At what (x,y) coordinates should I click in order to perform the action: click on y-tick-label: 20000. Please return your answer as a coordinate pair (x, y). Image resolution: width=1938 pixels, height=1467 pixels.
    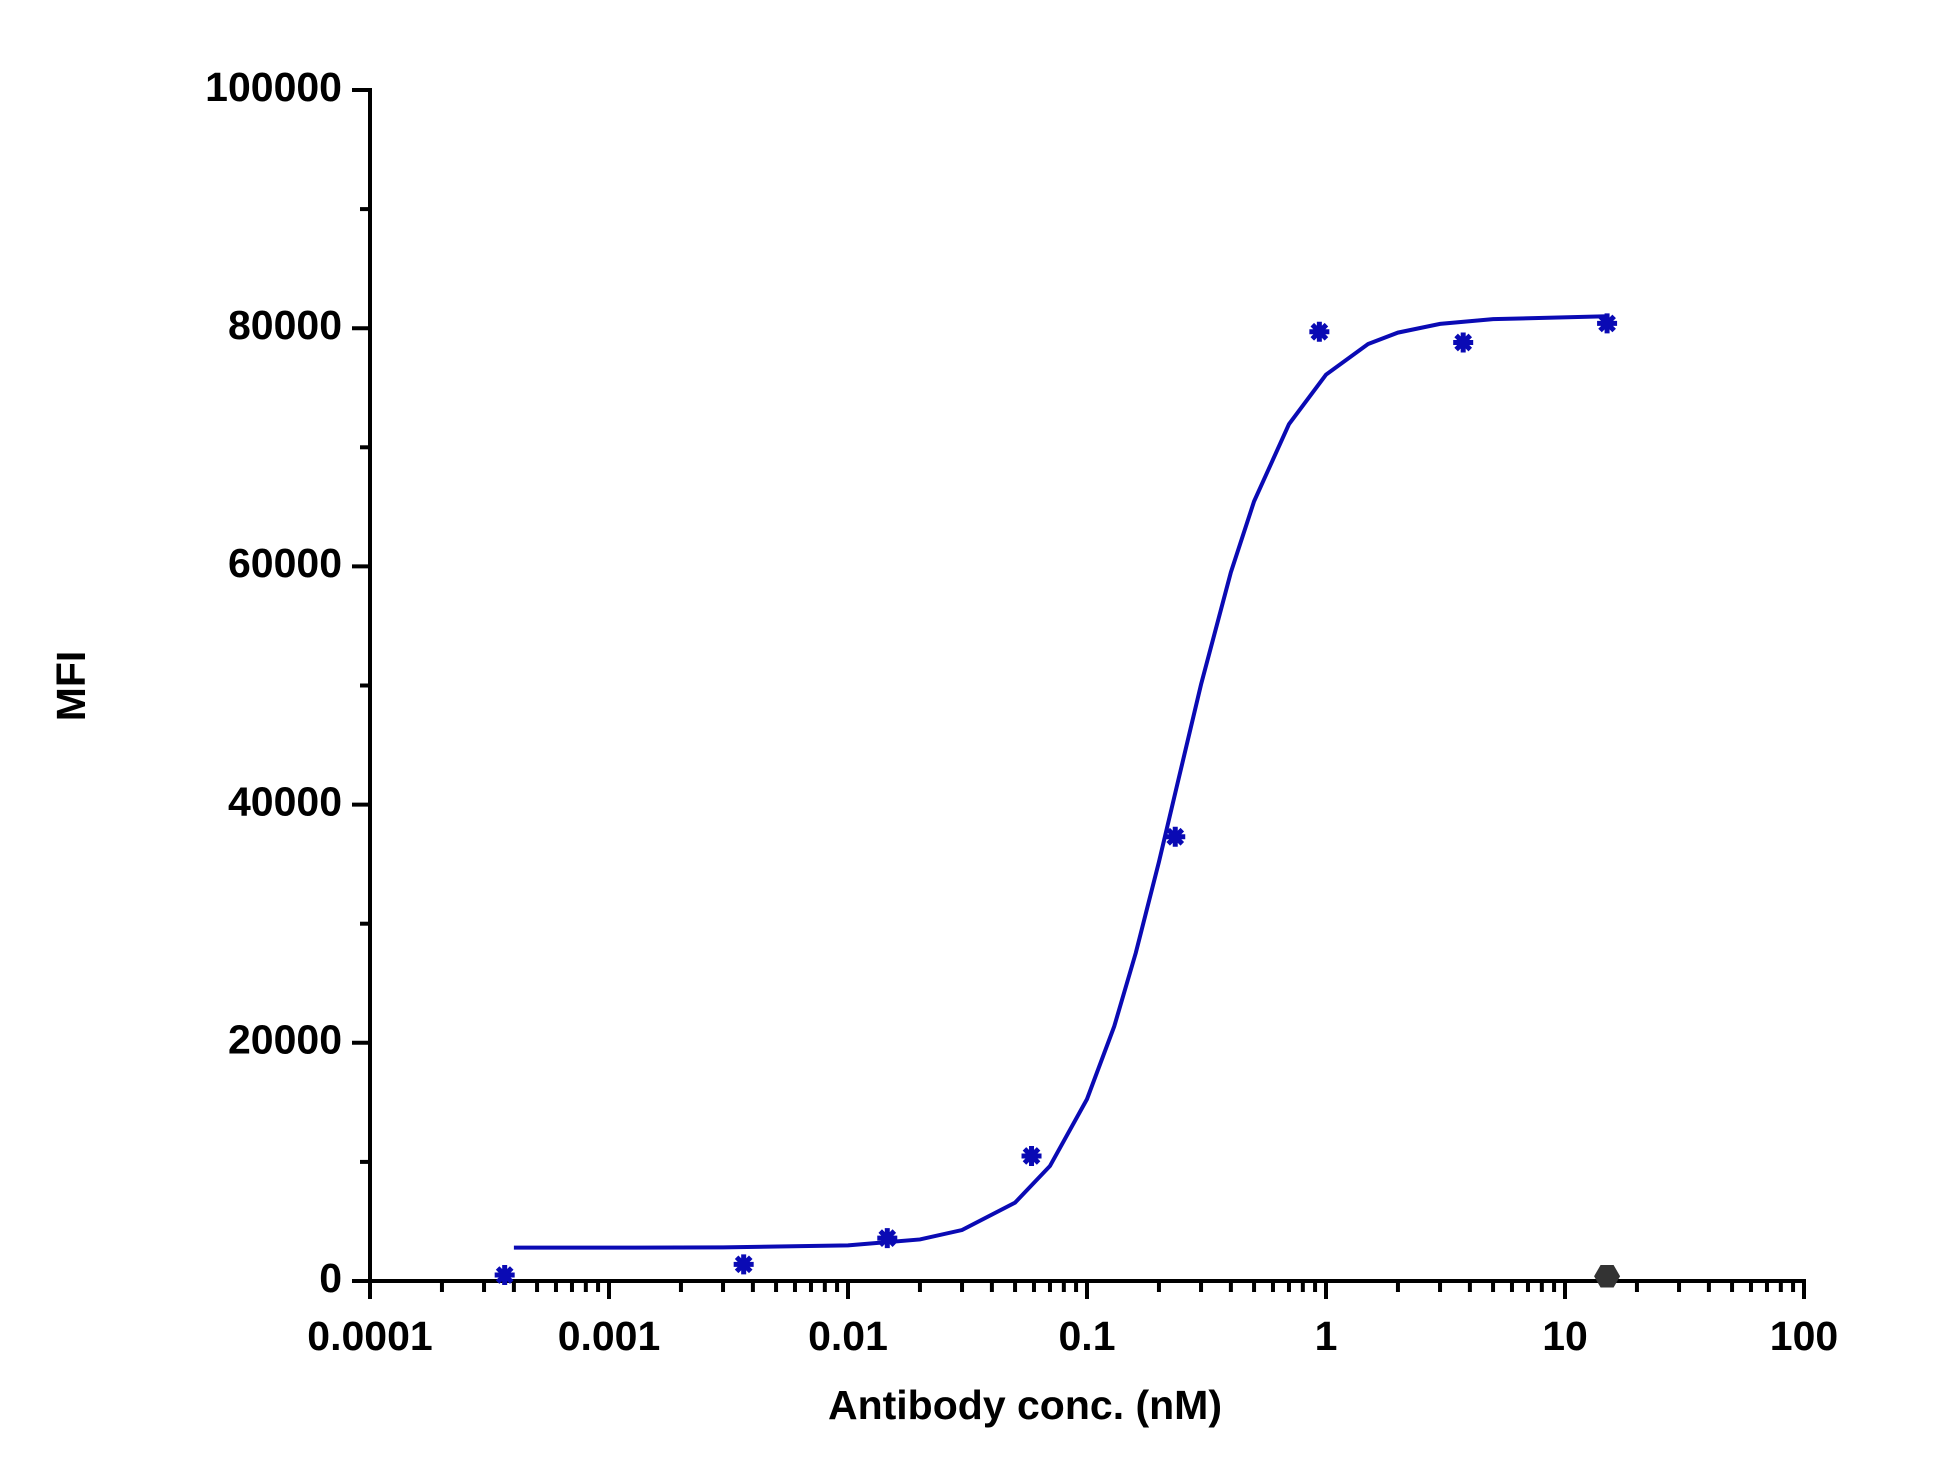
    Looking at the image, I should click on (285, 1040).